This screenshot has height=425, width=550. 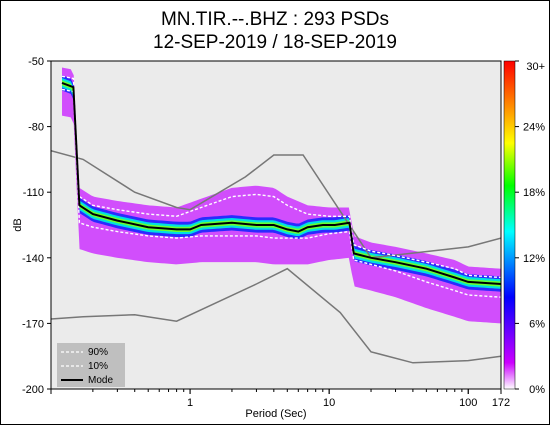 I want to click on legend: 90% 10% Mode, so click(x=91, y=365).